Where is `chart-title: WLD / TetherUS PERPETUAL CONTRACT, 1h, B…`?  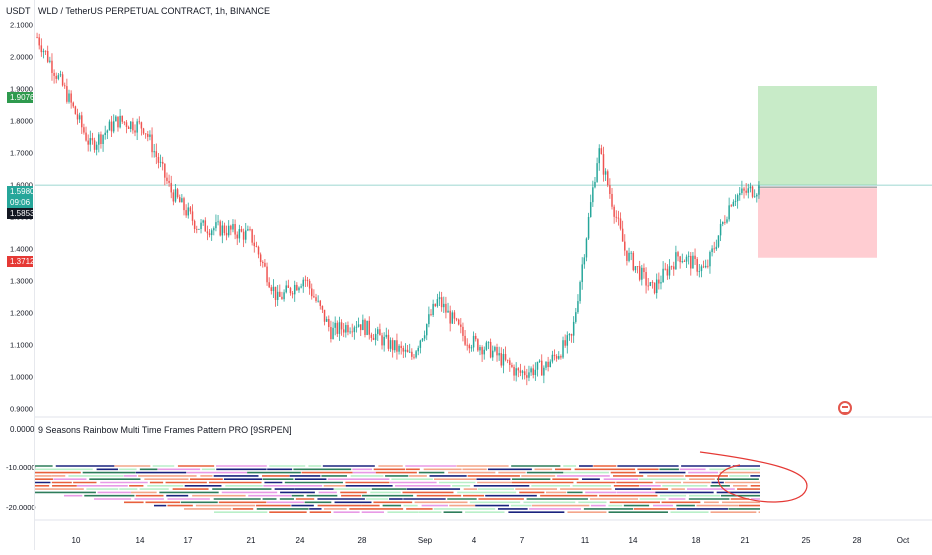
chart-title: WLD / TetherUS PERPETUAL CONTRACT, 1h, B… is located at coordinates (154, 11).